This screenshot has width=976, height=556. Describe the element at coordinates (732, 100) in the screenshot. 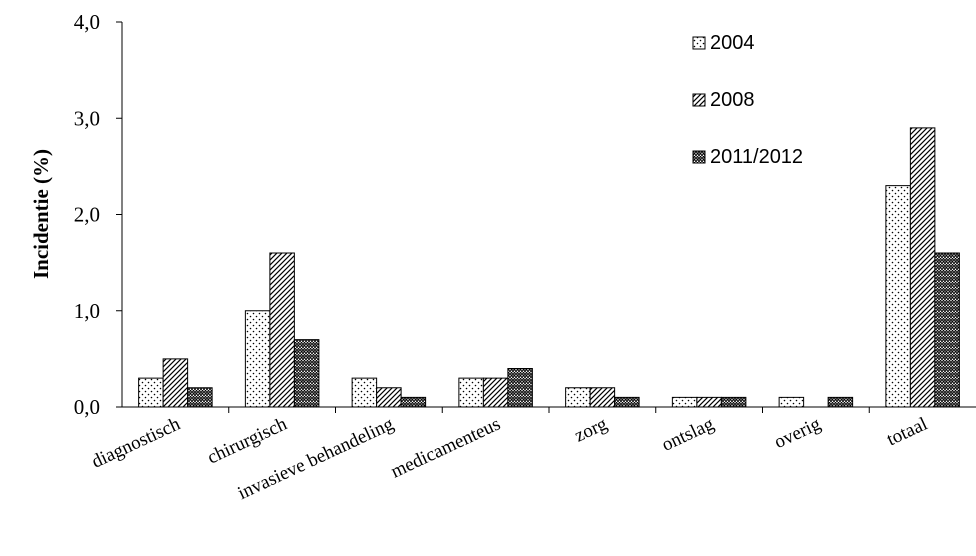

I see `legend-label: 2008` at that location.